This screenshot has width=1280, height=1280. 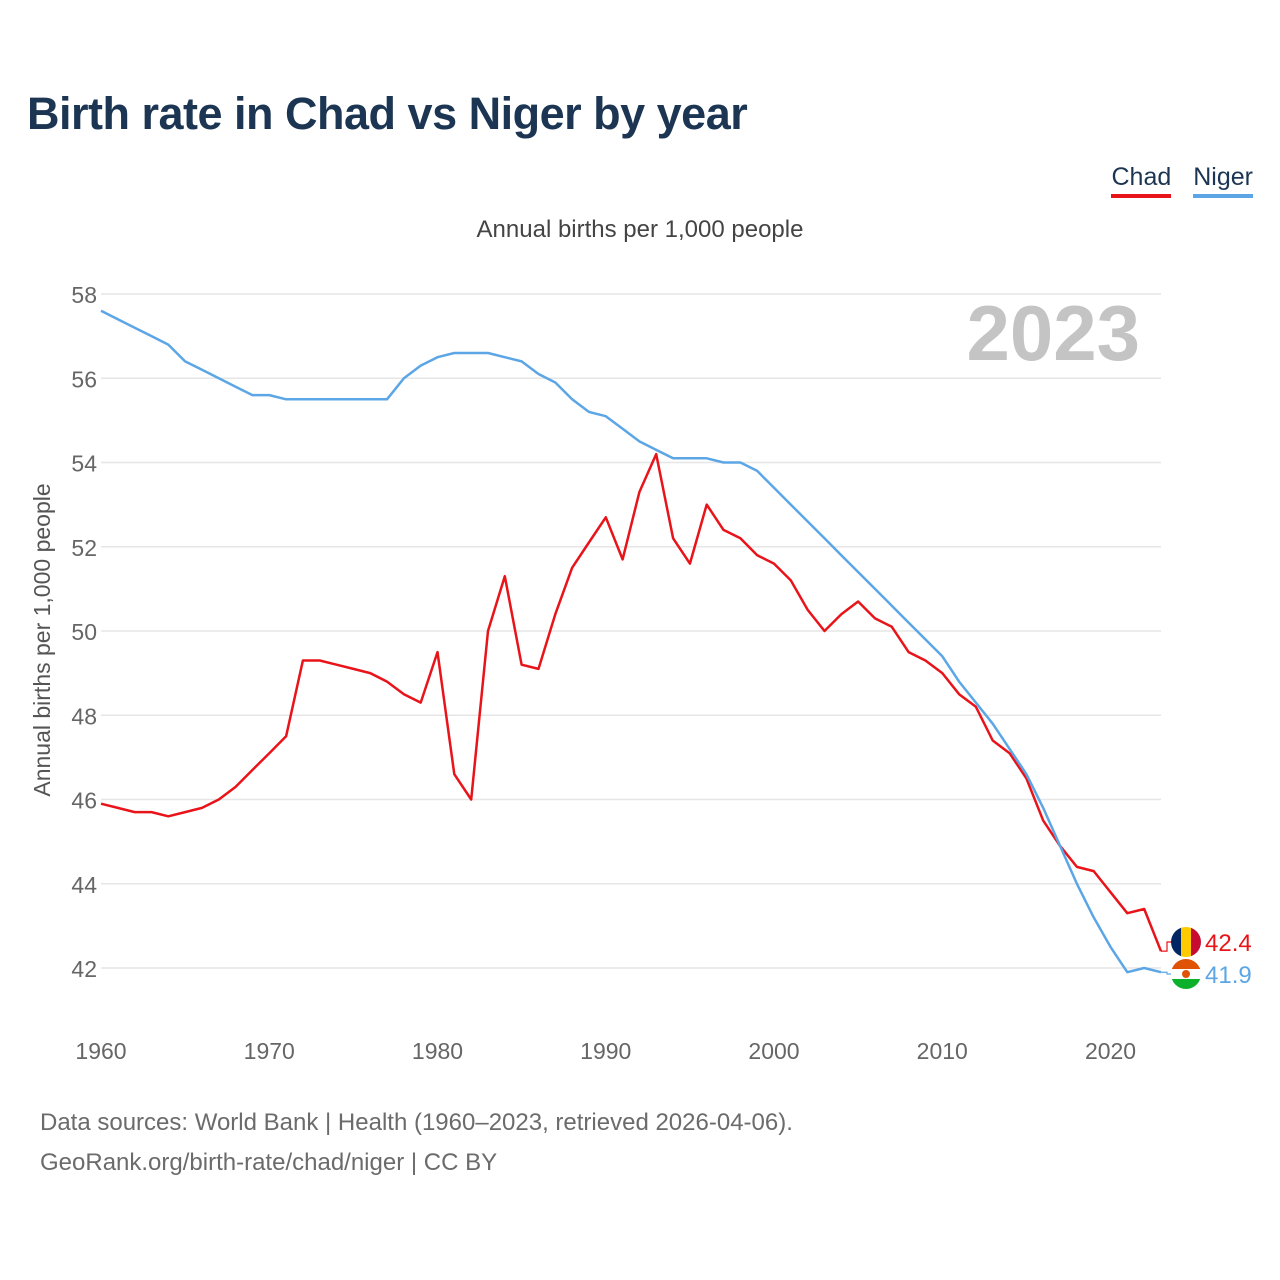 What do you see at coordinates (42, 639) in the screenshot?
I see `y-axis-label: Annual births per 1,000 people` at bounding box center [42, 639].